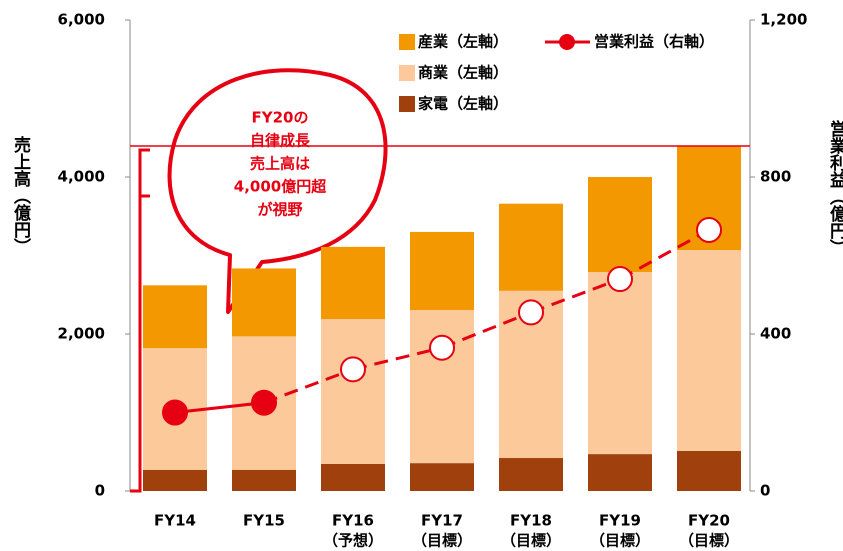 This screenshot has height=551, width=843. Describe the element at coordinates (463, 104) in the screenshot. I see `legend-label: 家電（左軸）` at that location.